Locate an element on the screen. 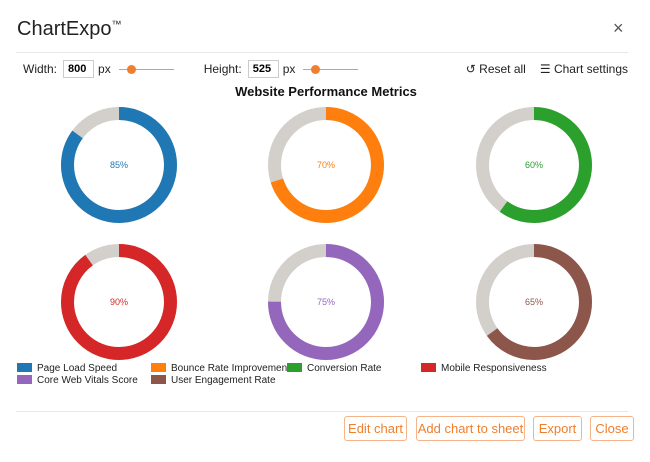  donut-value-label: 65% is located at coordinates (534, 302).